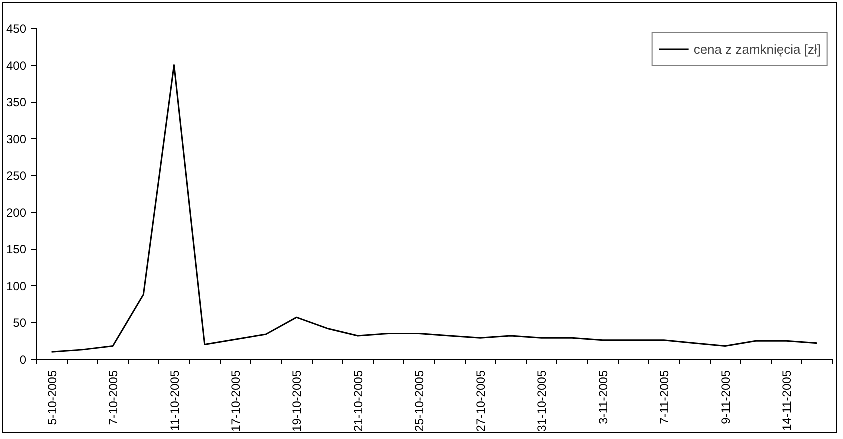 Image resolution: width=843 pixels, height=439 pixels. Describe the element at coordinates (757, 49) in the screenshot. I see `legend-label: cena z zamknięcia [zł]` at that location.